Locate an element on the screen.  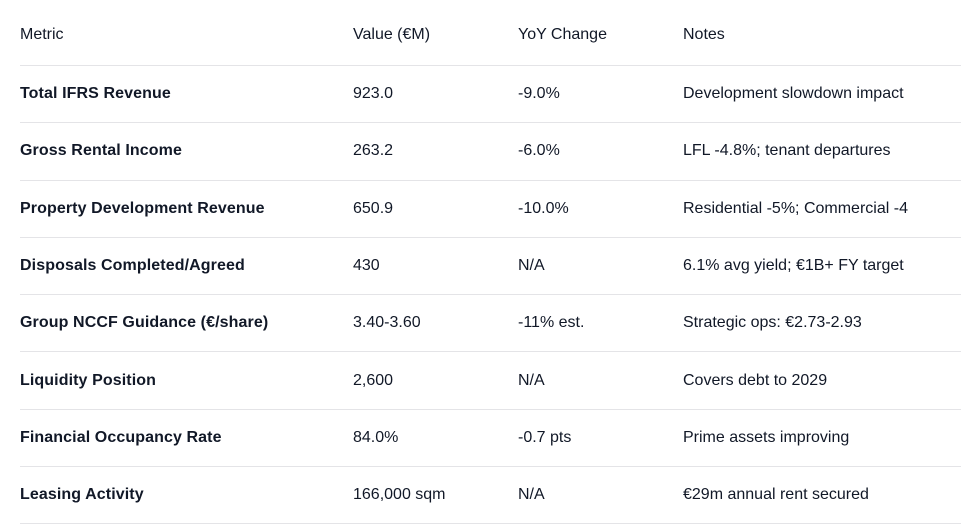
yoy-change-cell: -10.0% is located at coordinates (543, 208).